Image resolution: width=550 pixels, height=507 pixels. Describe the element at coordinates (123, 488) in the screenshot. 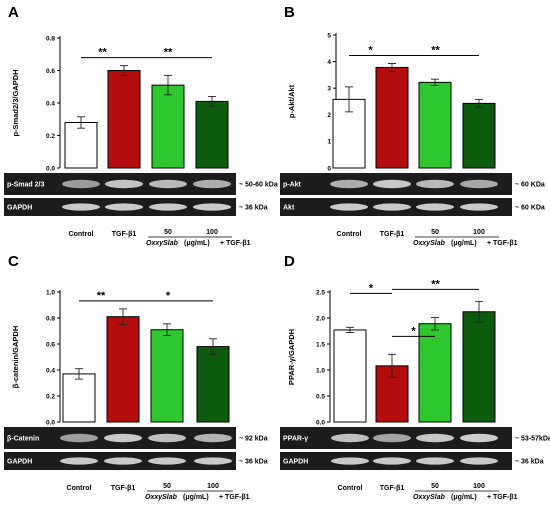

I see `x-label-tgf-c: TGF-β1` at that location.